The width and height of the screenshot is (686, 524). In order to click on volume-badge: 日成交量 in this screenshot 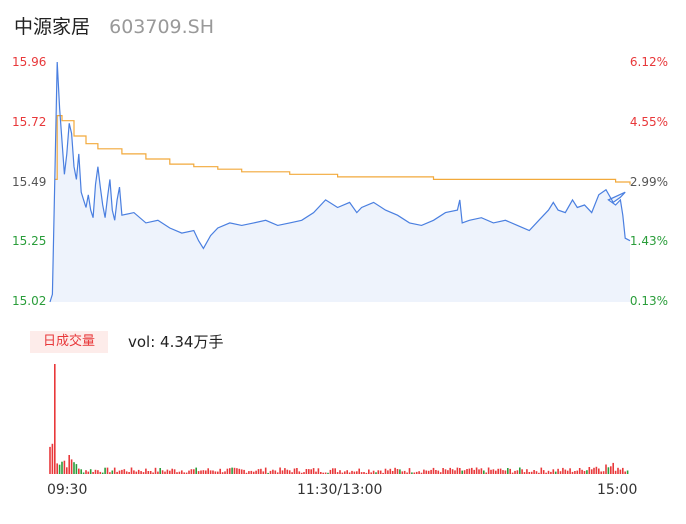, I will do `click(69, 342)`.